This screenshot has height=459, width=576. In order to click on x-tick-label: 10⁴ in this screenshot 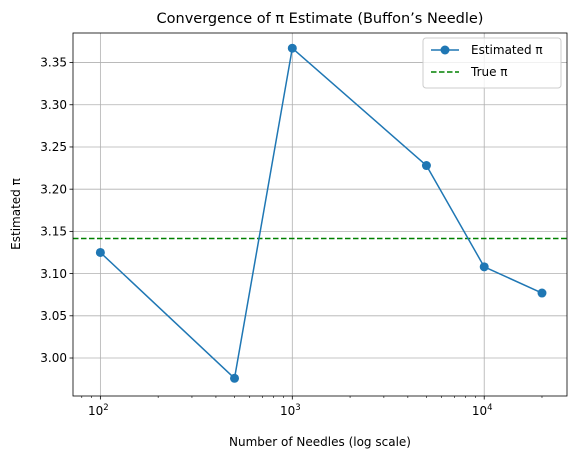, I will do `click(482, 410)`.